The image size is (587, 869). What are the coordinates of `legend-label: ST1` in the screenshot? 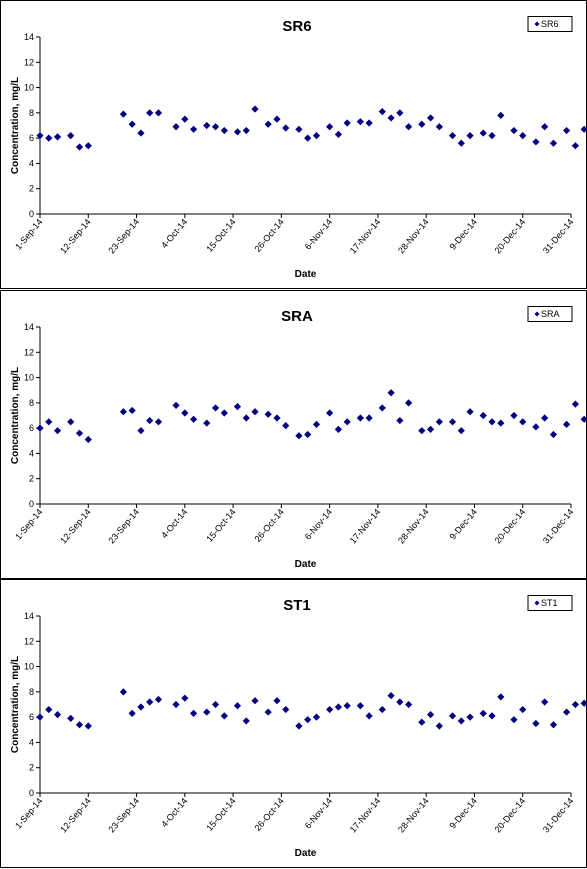 It's located at (549, 603).